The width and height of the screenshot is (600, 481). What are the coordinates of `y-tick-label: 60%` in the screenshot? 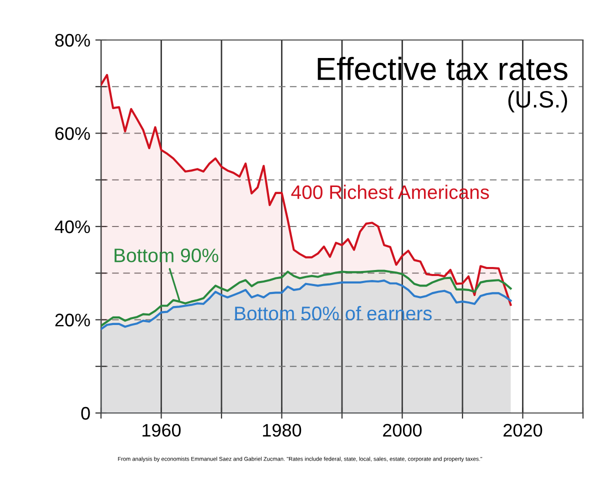 It's located at (72, 133).